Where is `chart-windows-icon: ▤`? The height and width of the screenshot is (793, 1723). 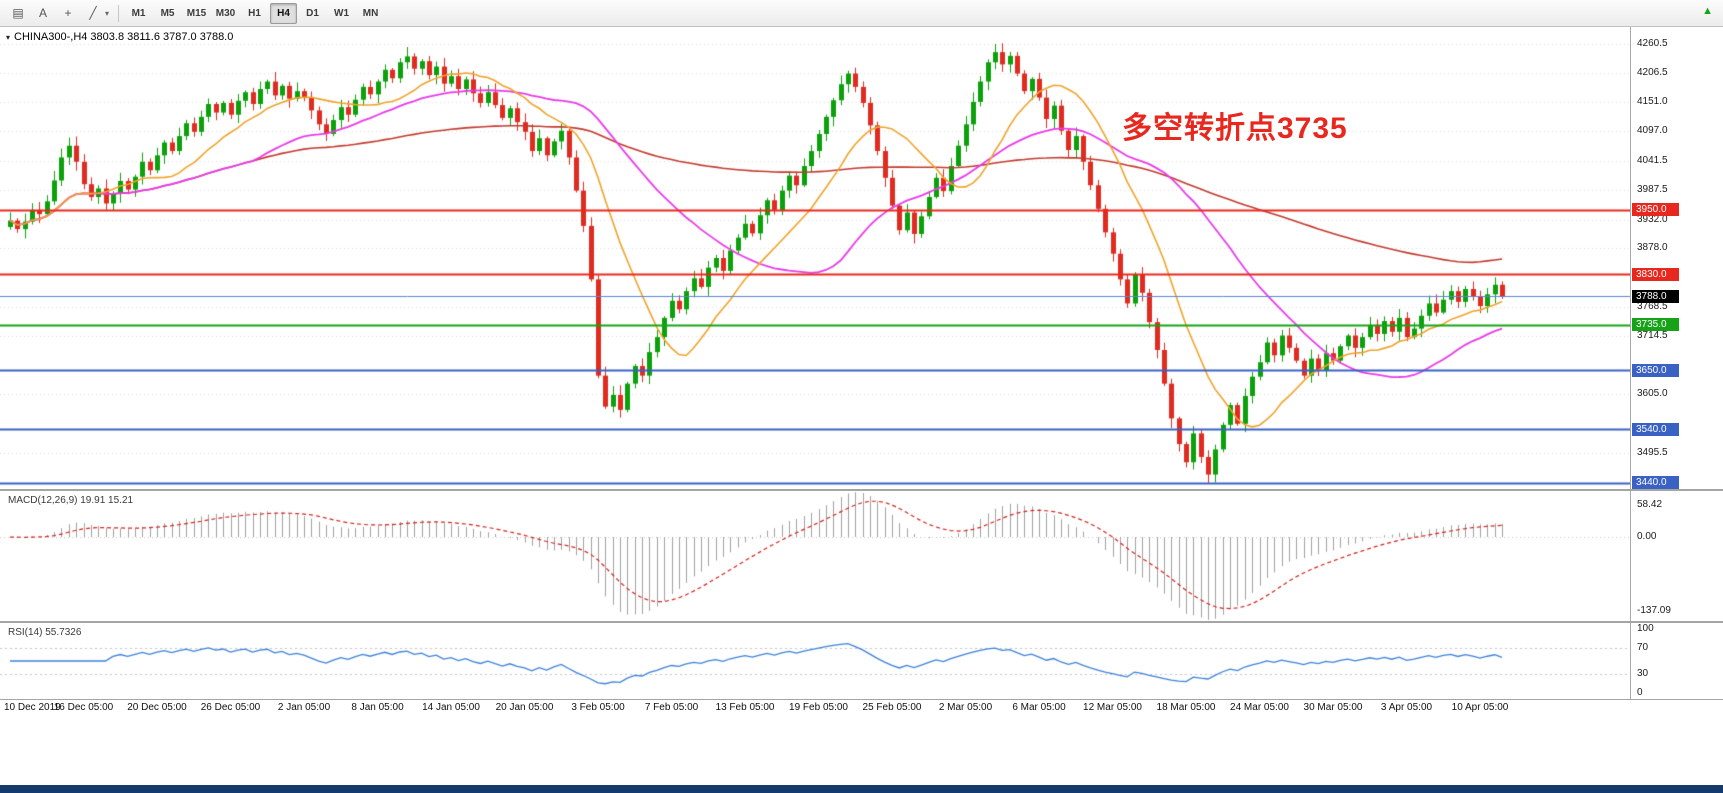
chart-windows-icon: ▤ is located at coordinates (18, 13).